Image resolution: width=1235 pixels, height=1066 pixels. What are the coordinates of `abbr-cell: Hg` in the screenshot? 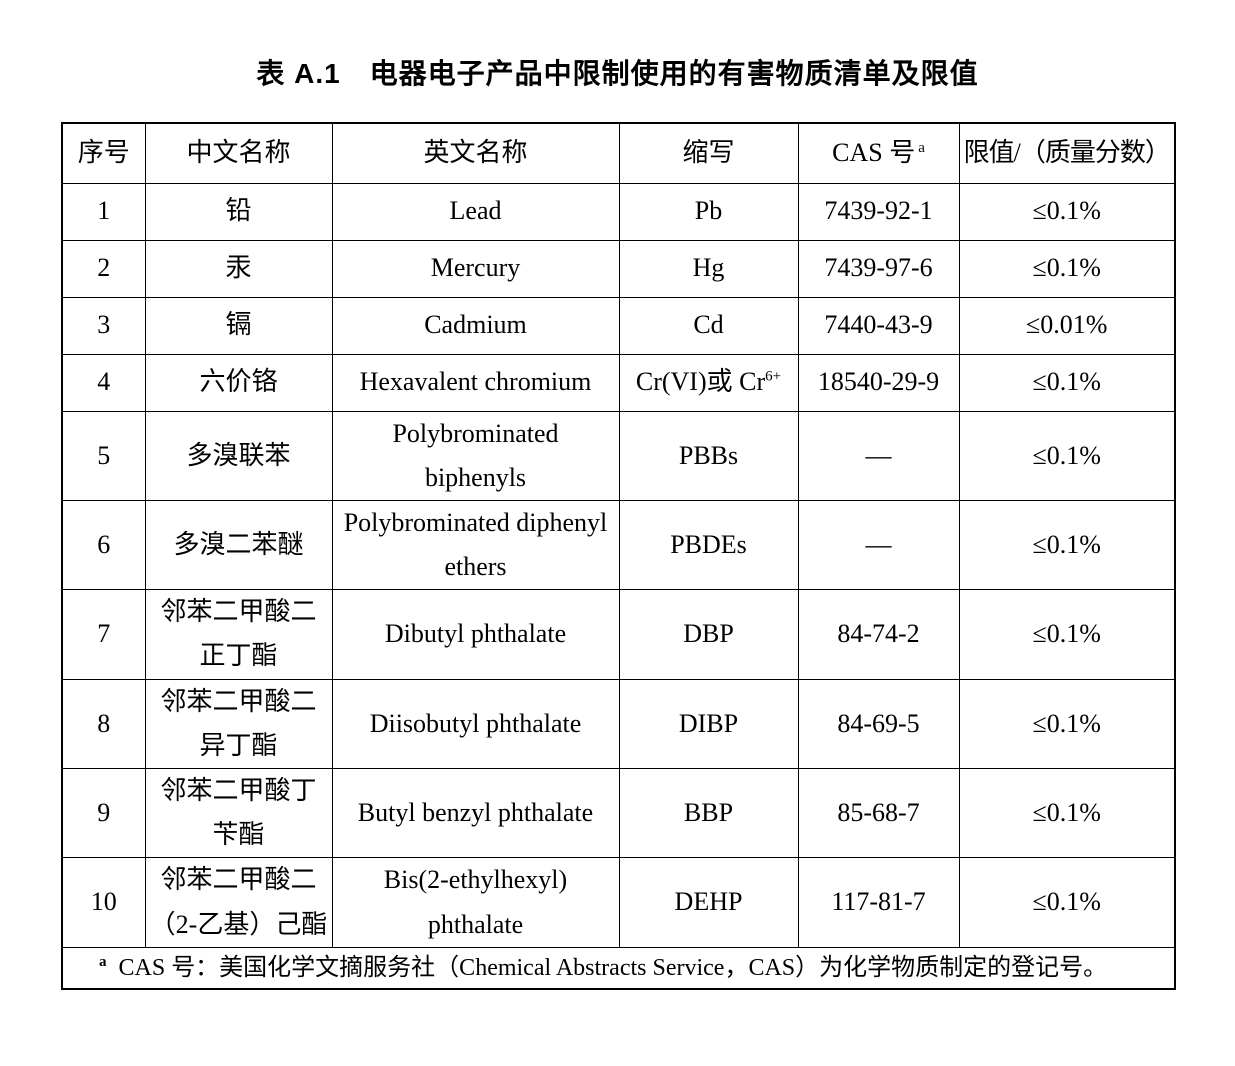 It's located at (708, 268).